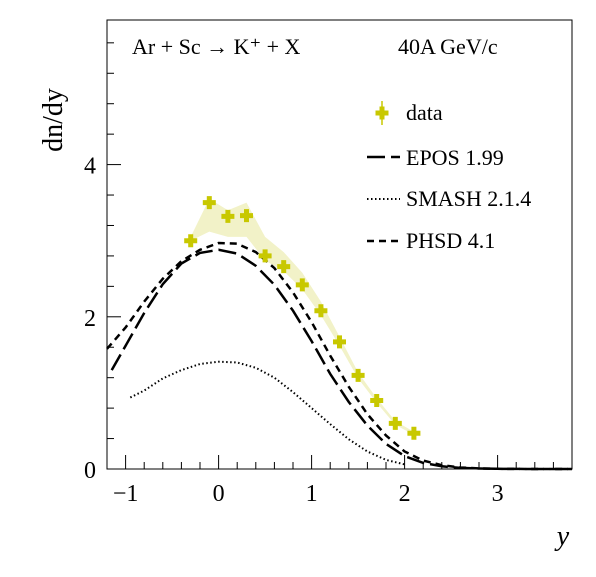 The width and height of the screenshot is (596, 577). Describe the element at coordinates (126, 494) in the screenshot. I see `x-tick-label: −1` at that location.